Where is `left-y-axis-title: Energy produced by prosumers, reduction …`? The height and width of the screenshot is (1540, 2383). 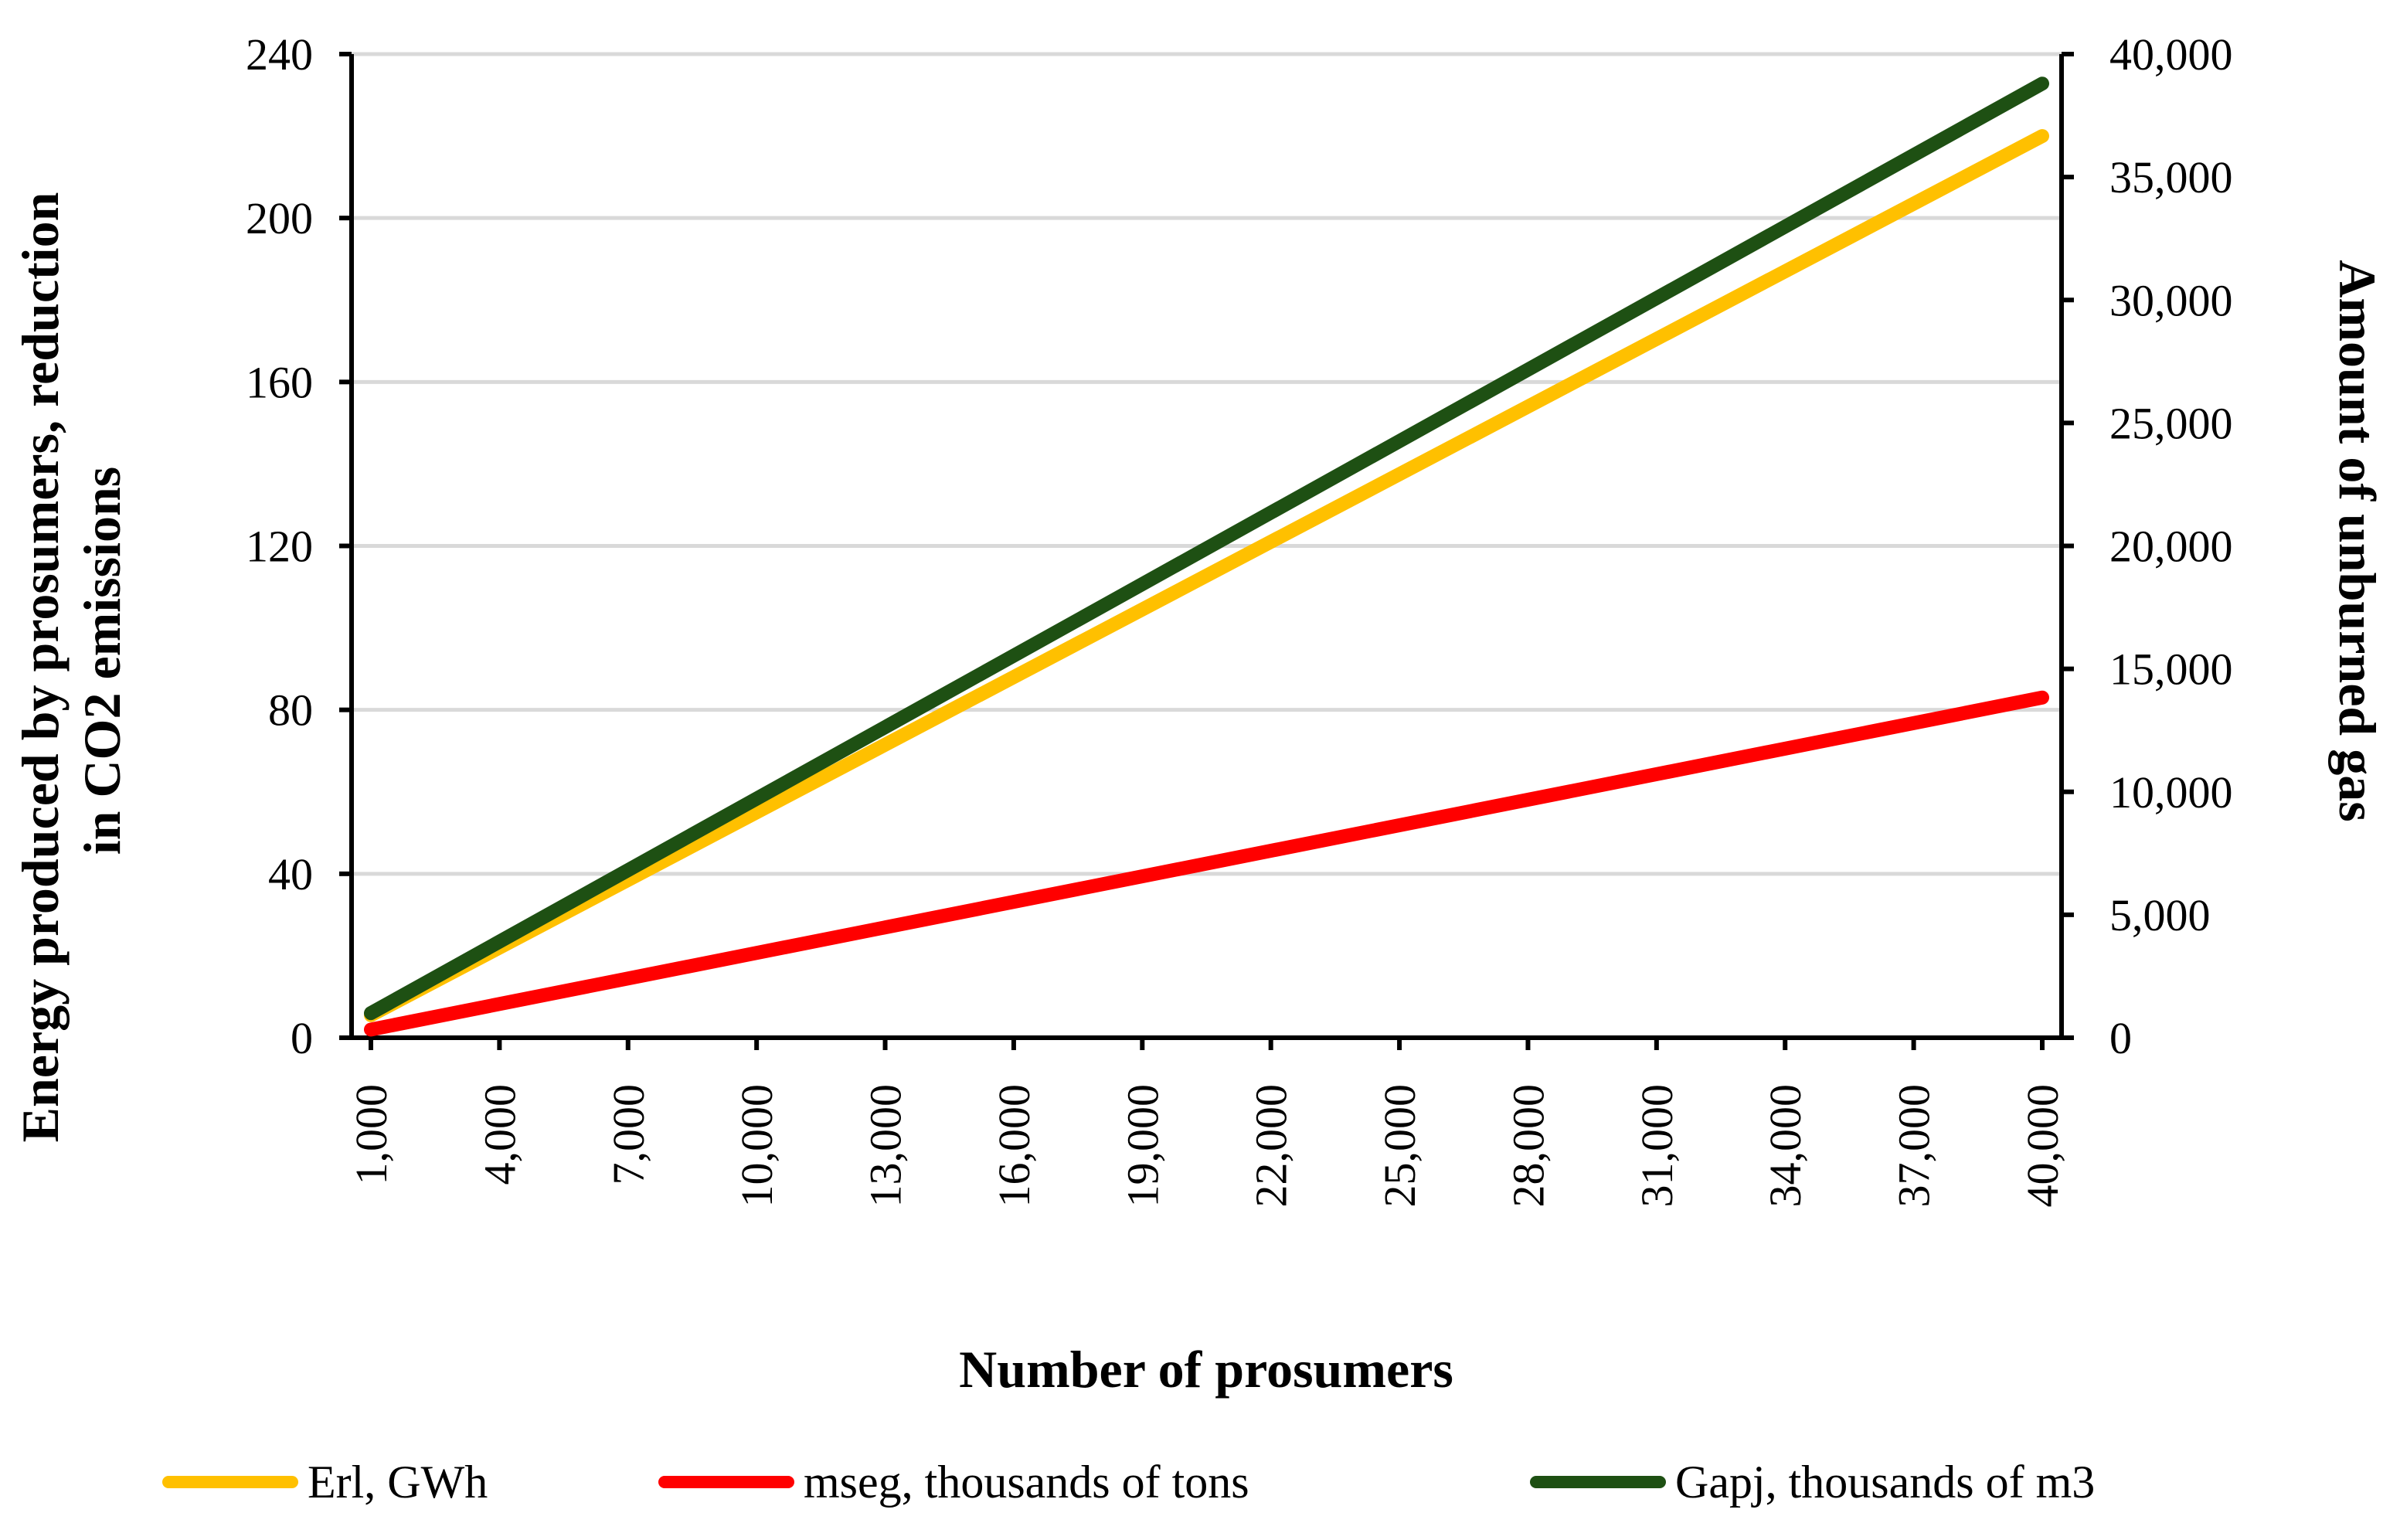 left-y-axis-title: Energy produced by prosumers, reduction … is located at coordinates (71, 661).